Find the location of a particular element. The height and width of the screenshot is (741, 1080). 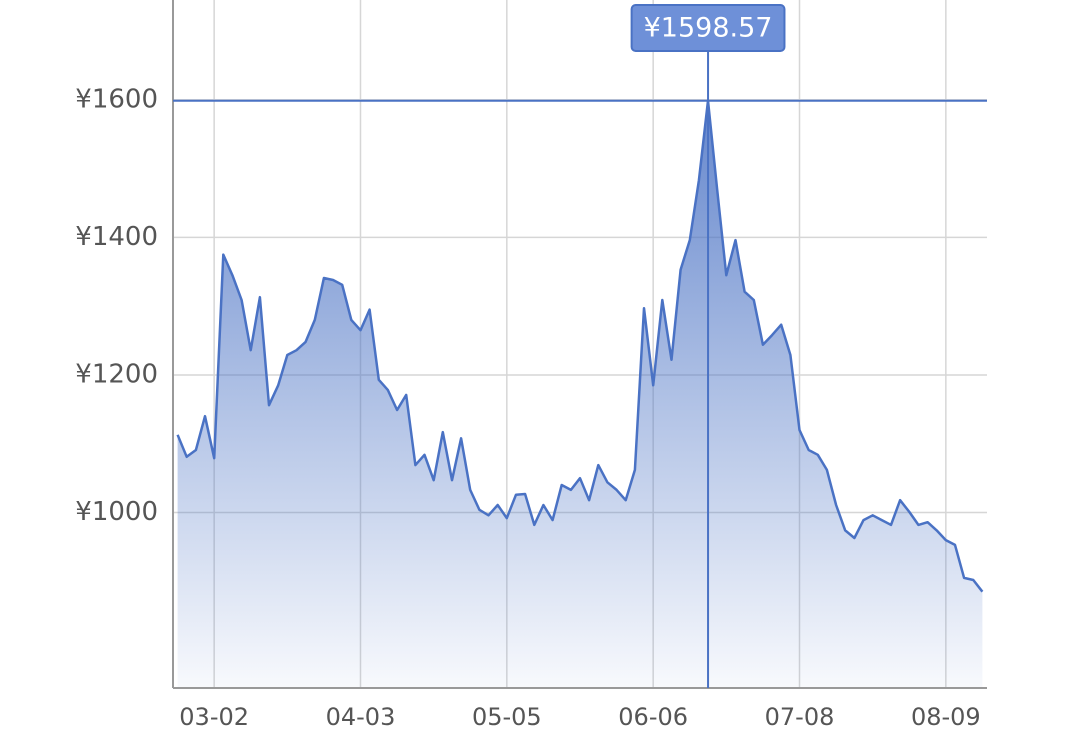

x-tick-label: 07-08 is located at coordinates (800, 717).